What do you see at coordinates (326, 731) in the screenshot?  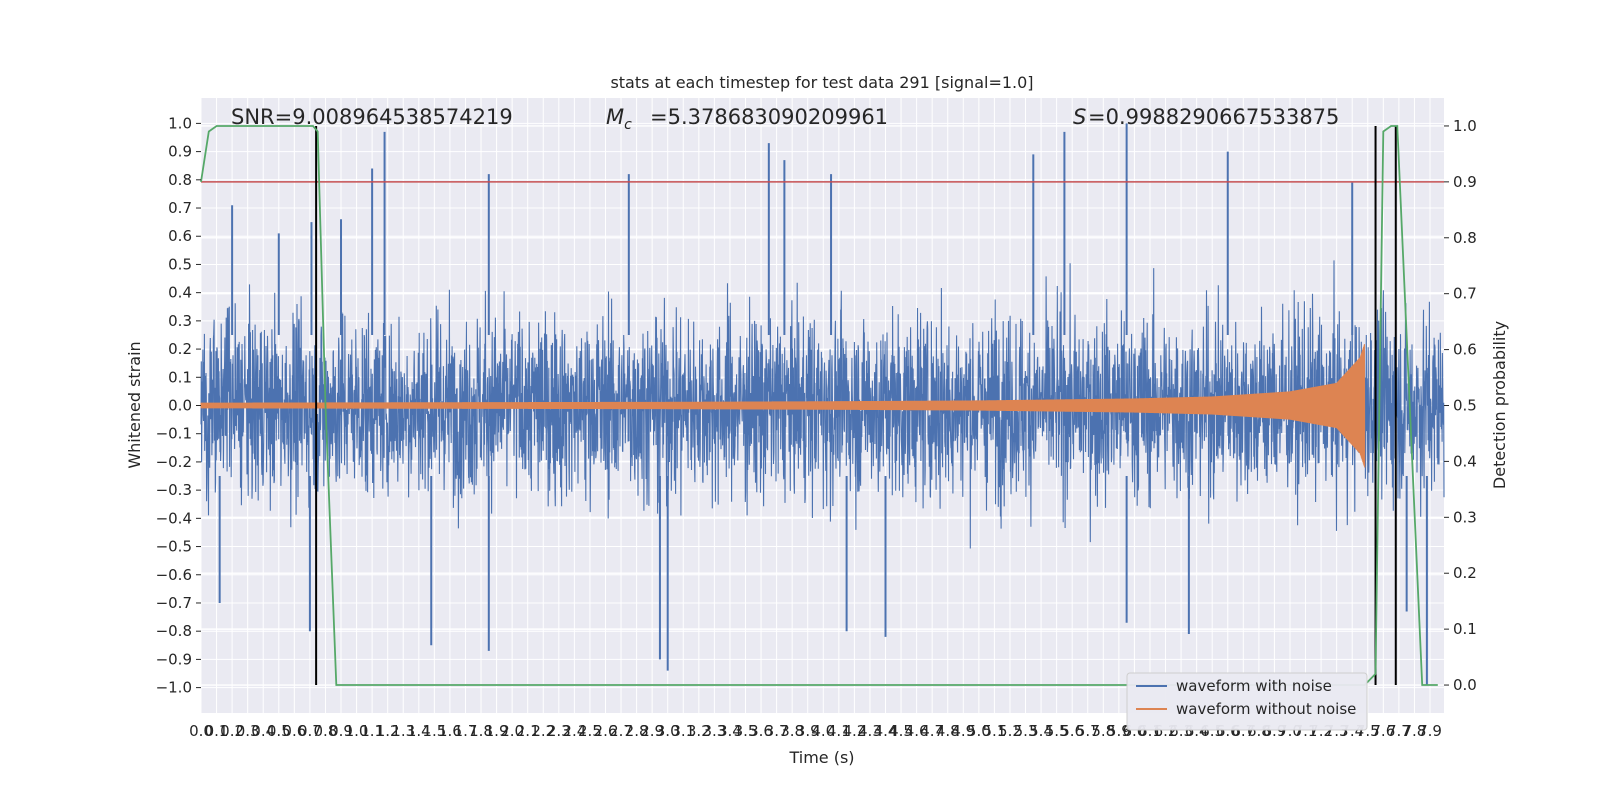 I see `x-tick-label: 0.8` at bounding box center [326, 731].